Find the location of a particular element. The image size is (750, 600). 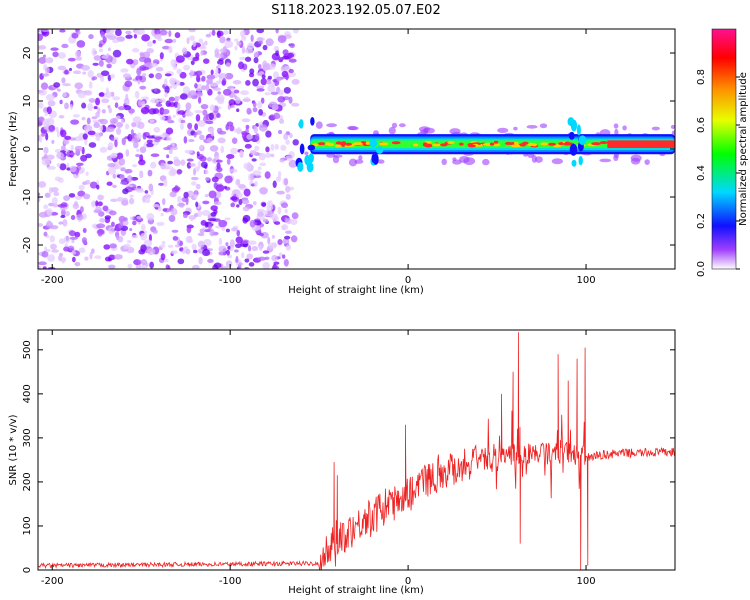

colorbar-gradient is located at coordinates (724, 149).